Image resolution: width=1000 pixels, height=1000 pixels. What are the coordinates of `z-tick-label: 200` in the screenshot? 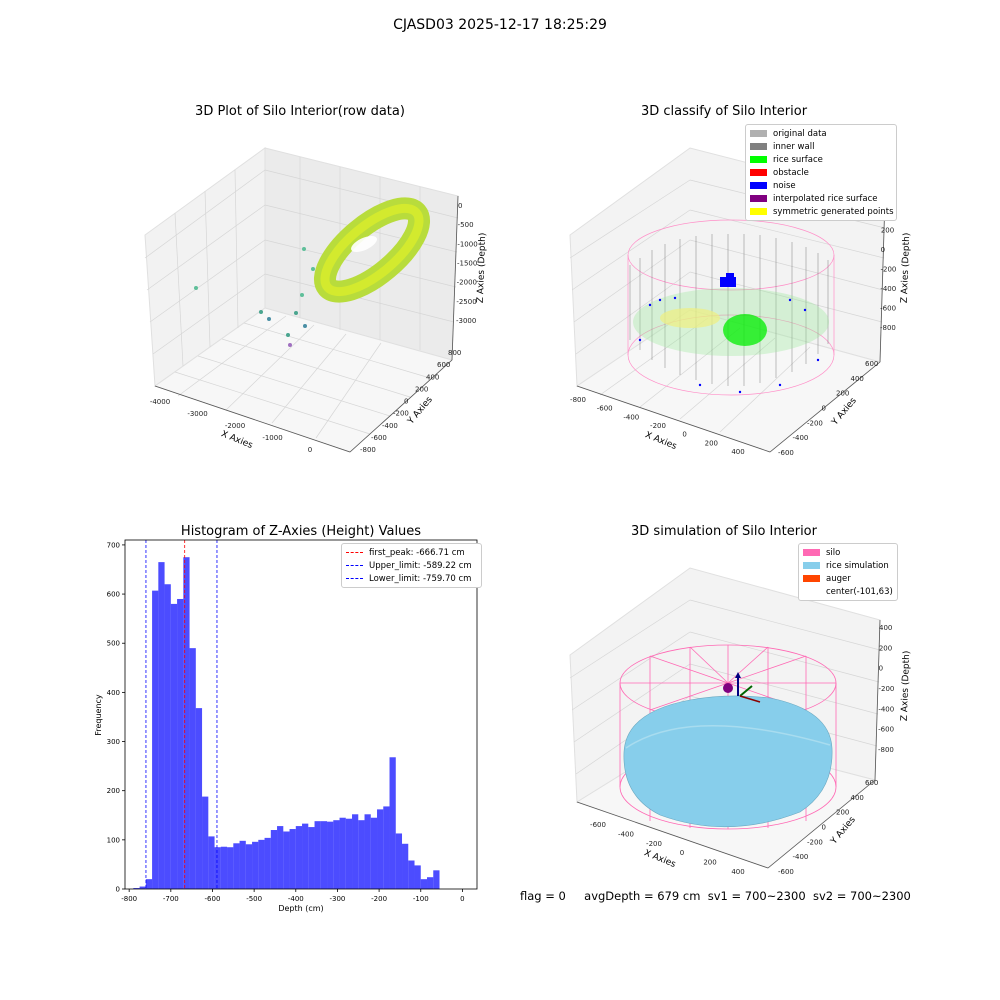 It's located at (887, 231).